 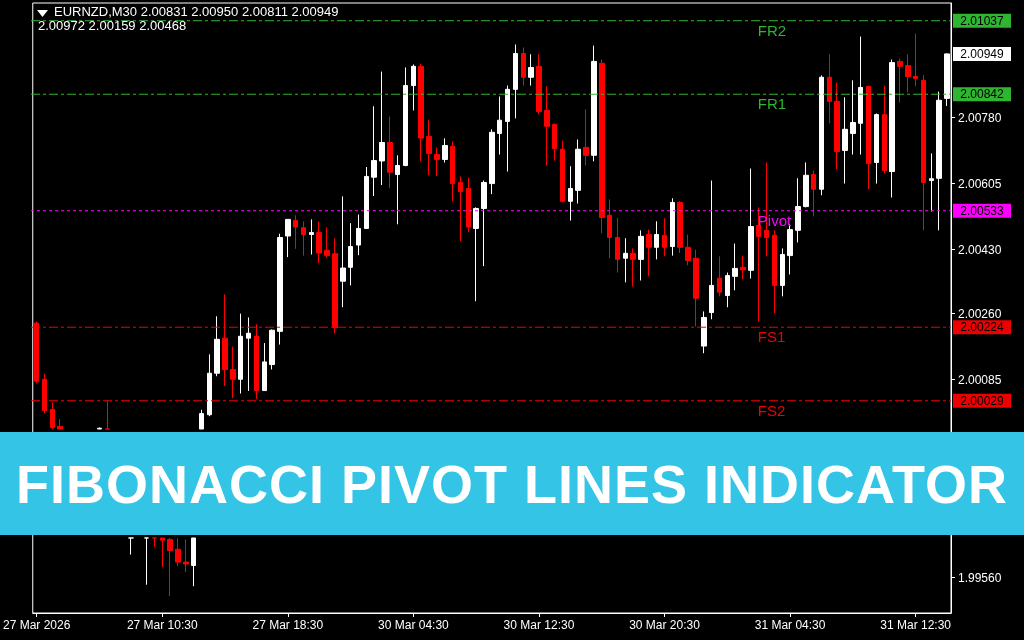 What do you see at coordinates (539, 625) in the screenshot?
I see `x-tick-label: 30 Mar 12:30` at bounding box center [539, 625].